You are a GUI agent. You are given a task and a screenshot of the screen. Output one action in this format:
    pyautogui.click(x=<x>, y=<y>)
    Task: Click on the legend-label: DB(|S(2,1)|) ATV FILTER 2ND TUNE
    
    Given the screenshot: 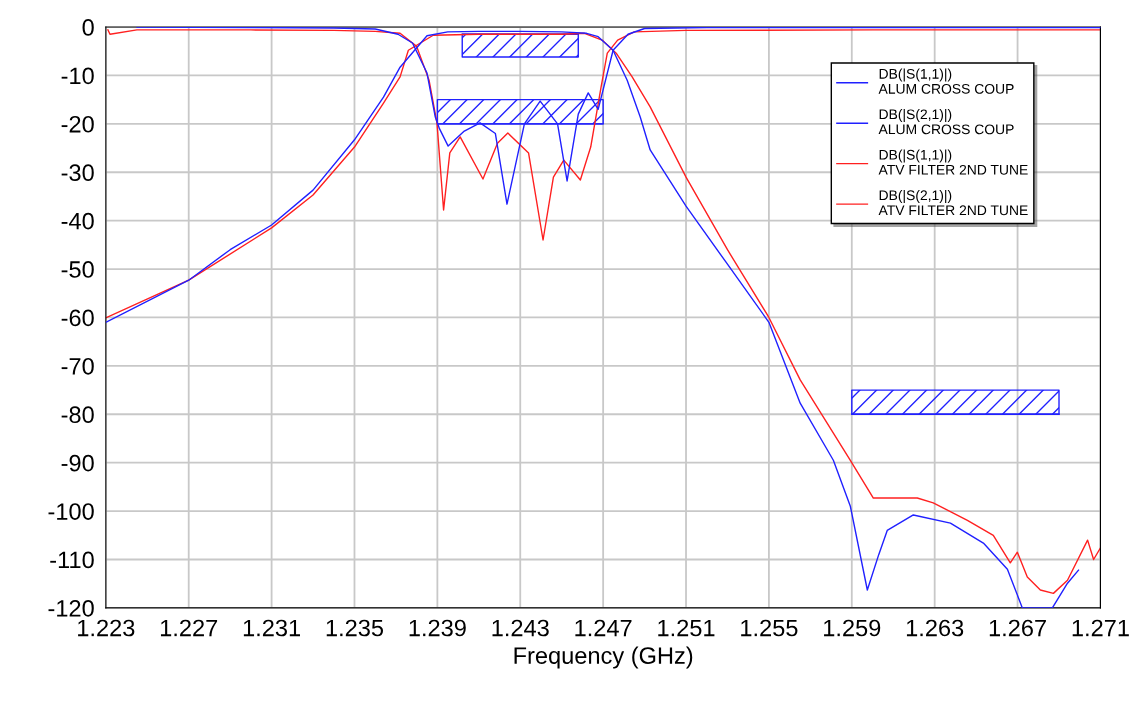 What is the action you would take?
    pyautogui.click(x=953, y=202)
    